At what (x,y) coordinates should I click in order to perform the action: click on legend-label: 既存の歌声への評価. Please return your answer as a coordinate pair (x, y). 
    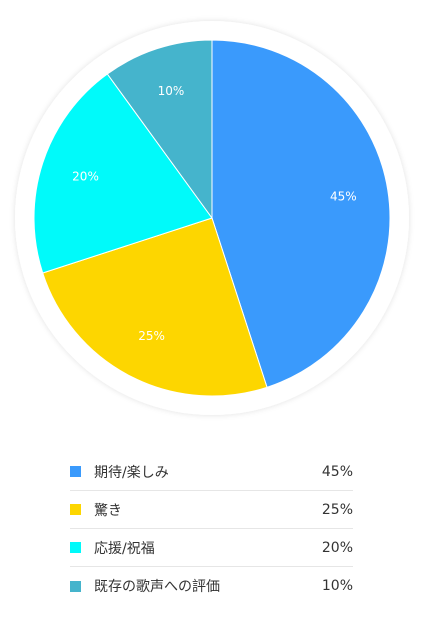
    Looking at the image, I should click on (157, 587).